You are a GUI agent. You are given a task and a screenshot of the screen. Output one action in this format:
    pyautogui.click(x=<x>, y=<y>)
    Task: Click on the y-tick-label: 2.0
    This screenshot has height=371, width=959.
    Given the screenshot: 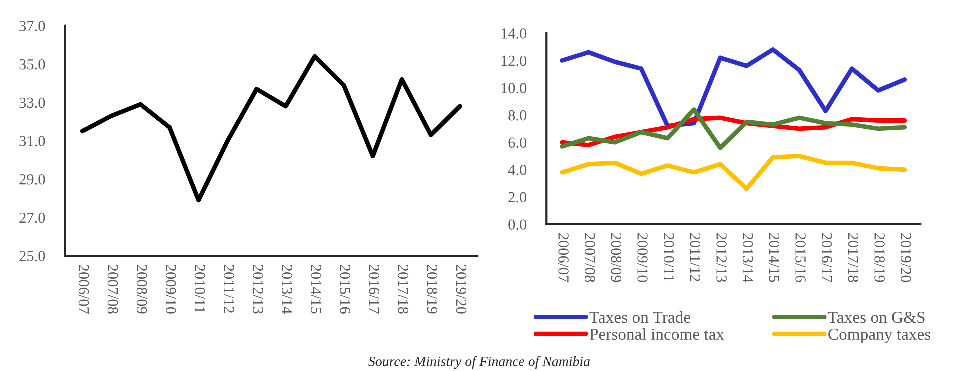 What is the action you would take?
    pyautogui.click(x=517, y=197)
    